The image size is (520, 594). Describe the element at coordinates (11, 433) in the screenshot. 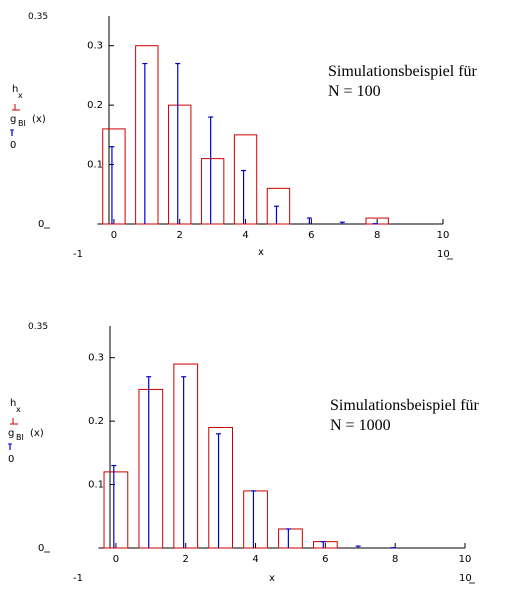

I see `chart2-legend-g: g` at that location.